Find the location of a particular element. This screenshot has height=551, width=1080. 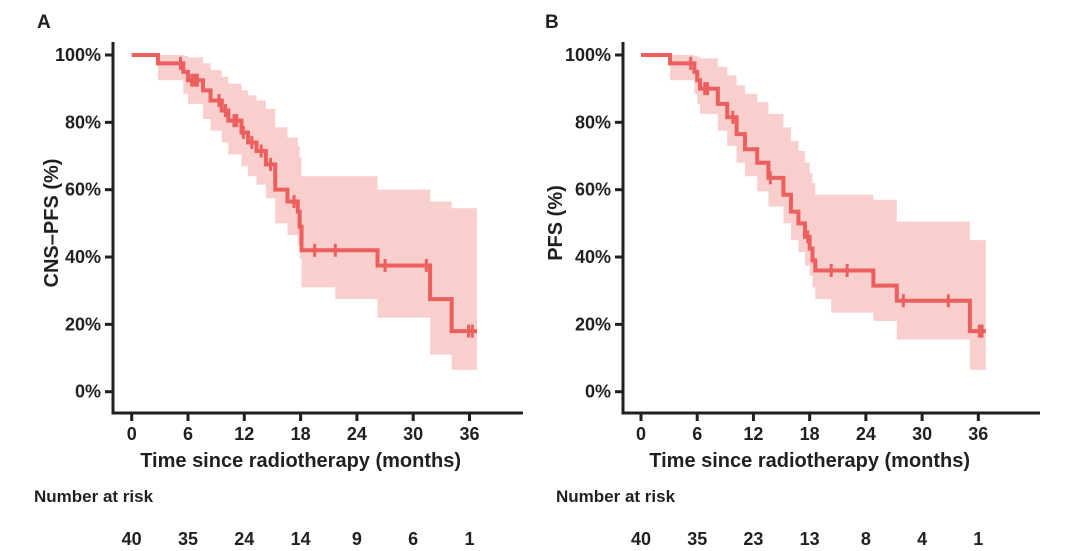

panel-label: B is located at coordinates (552, 22).